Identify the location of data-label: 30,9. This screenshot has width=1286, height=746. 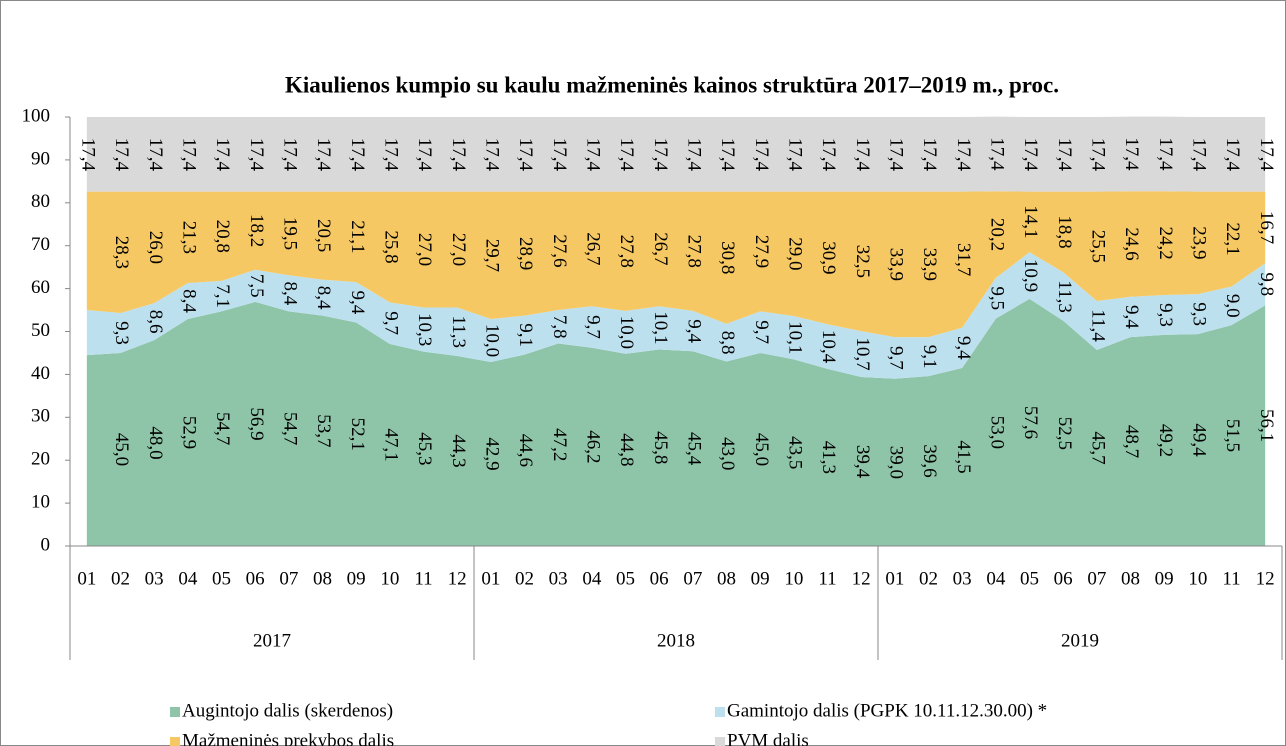
(828, 257).